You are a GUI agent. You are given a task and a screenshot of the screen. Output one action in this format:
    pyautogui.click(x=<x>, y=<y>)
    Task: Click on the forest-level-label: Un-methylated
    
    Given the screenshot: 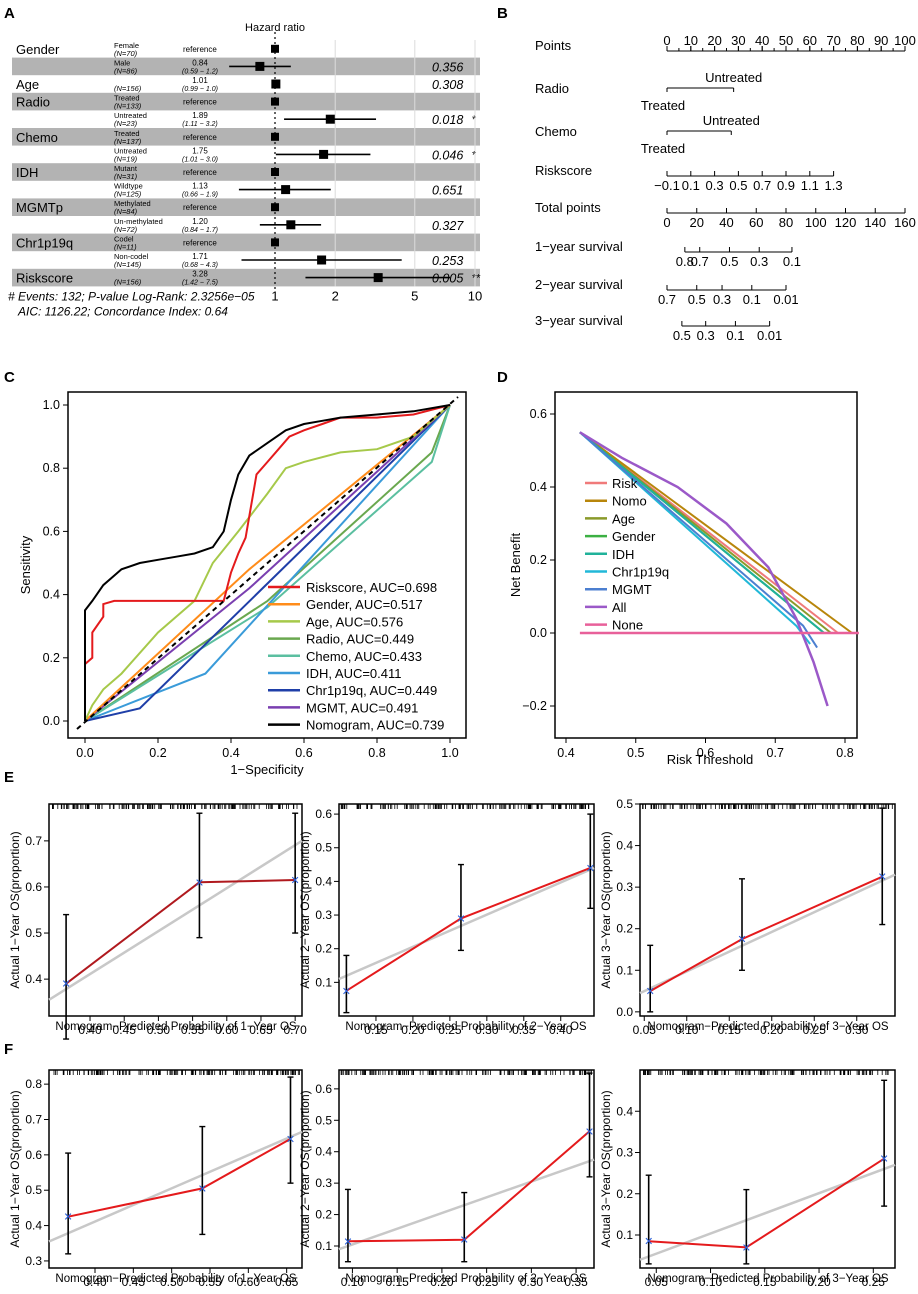 What is the action you would take?
    pyautogui.click(x=138, y=221)
    